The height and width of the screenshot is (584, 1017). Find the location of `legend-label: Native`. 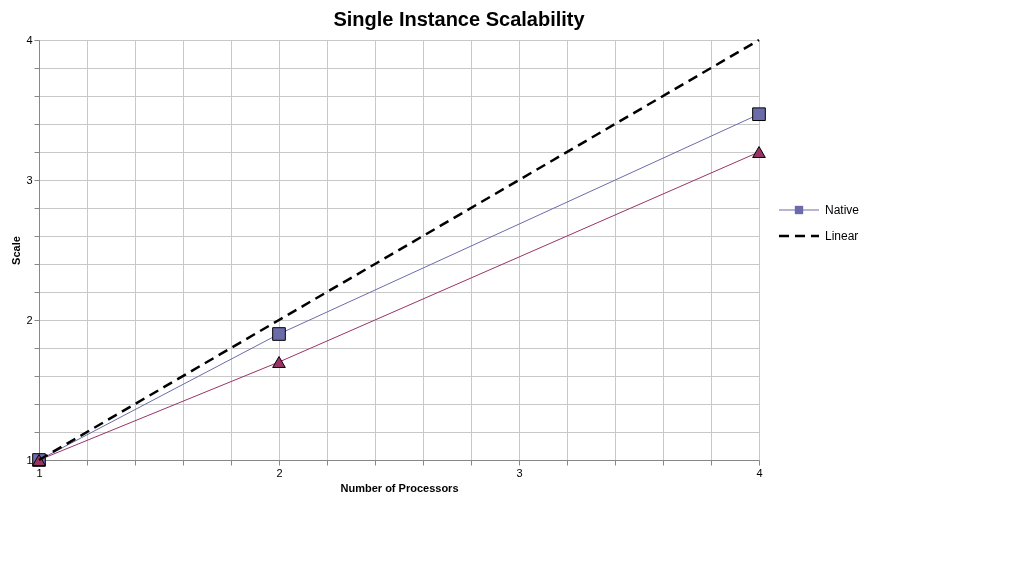

legend-label: Native is located at coordinates (842, 210).